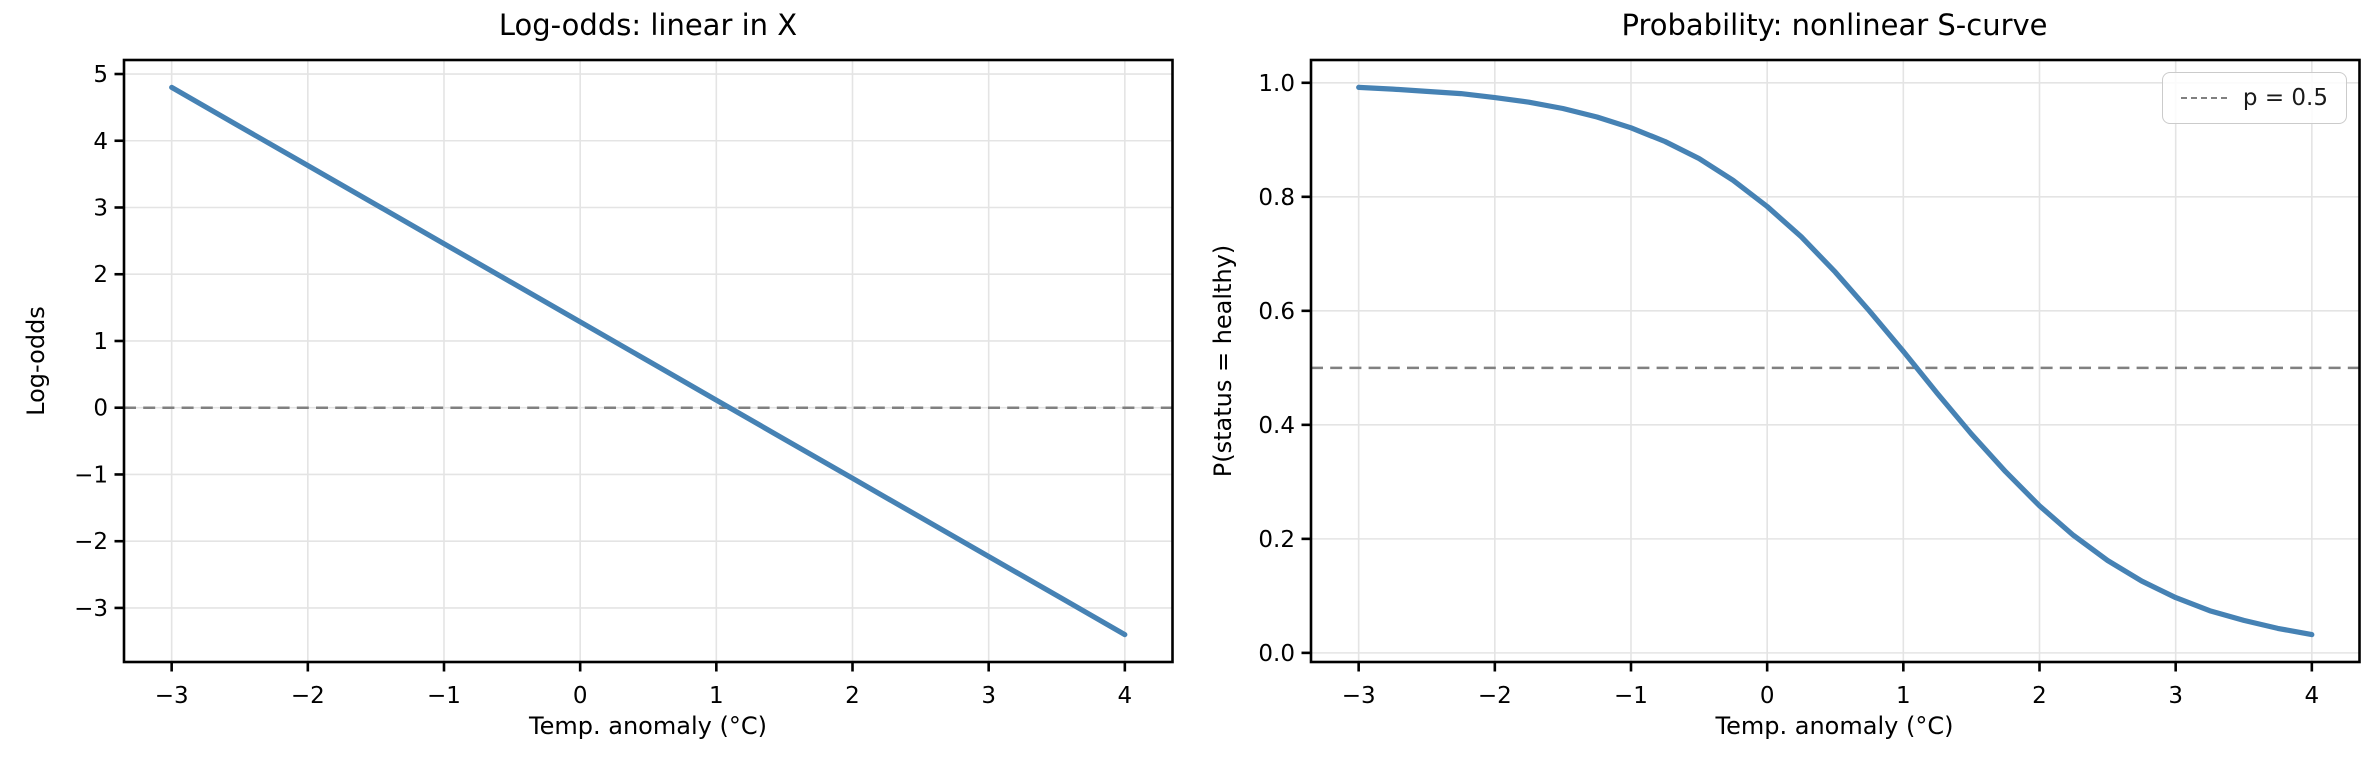 Image resolution: width=2373 pixels, height=771 pixels. I want to click on y-tick-label: 0.8, so click(1276, 198).